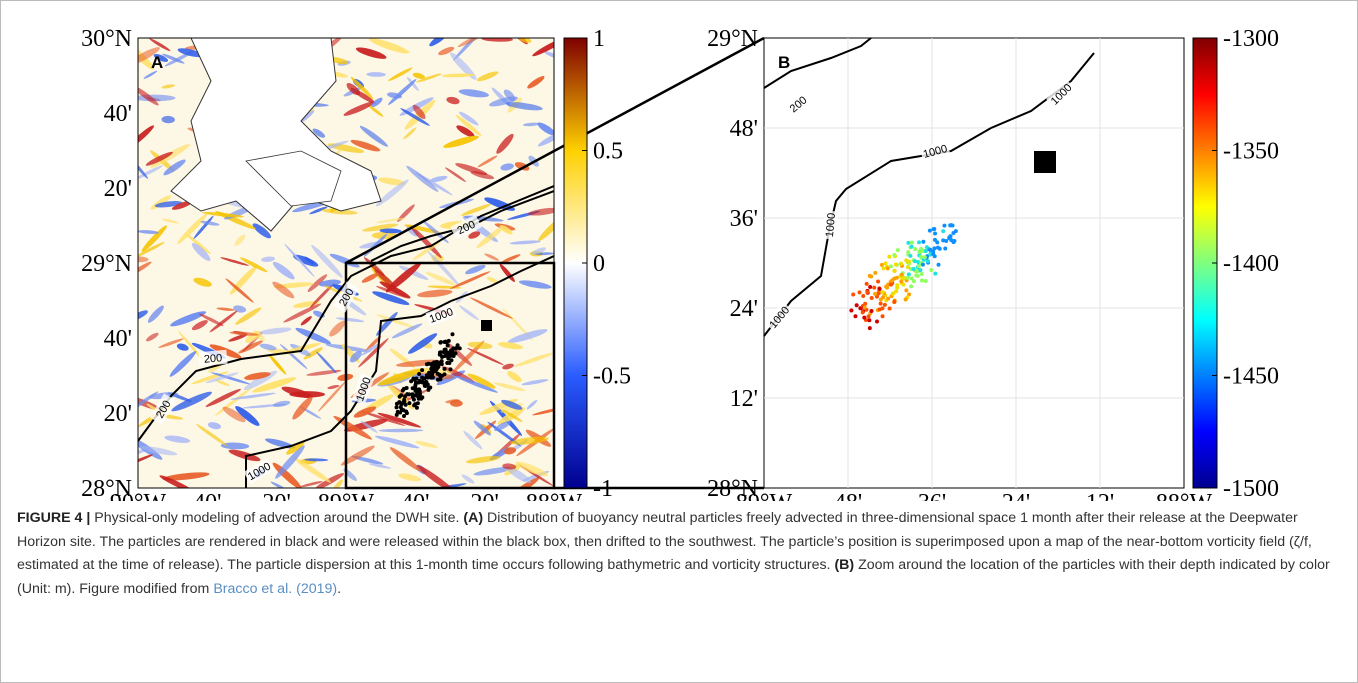 The width and height of the screenshot is (1358, 683). Describe the element at coordinates (106, 488) in the screenshot. I see `y-tick-label: 28°N` at that location.